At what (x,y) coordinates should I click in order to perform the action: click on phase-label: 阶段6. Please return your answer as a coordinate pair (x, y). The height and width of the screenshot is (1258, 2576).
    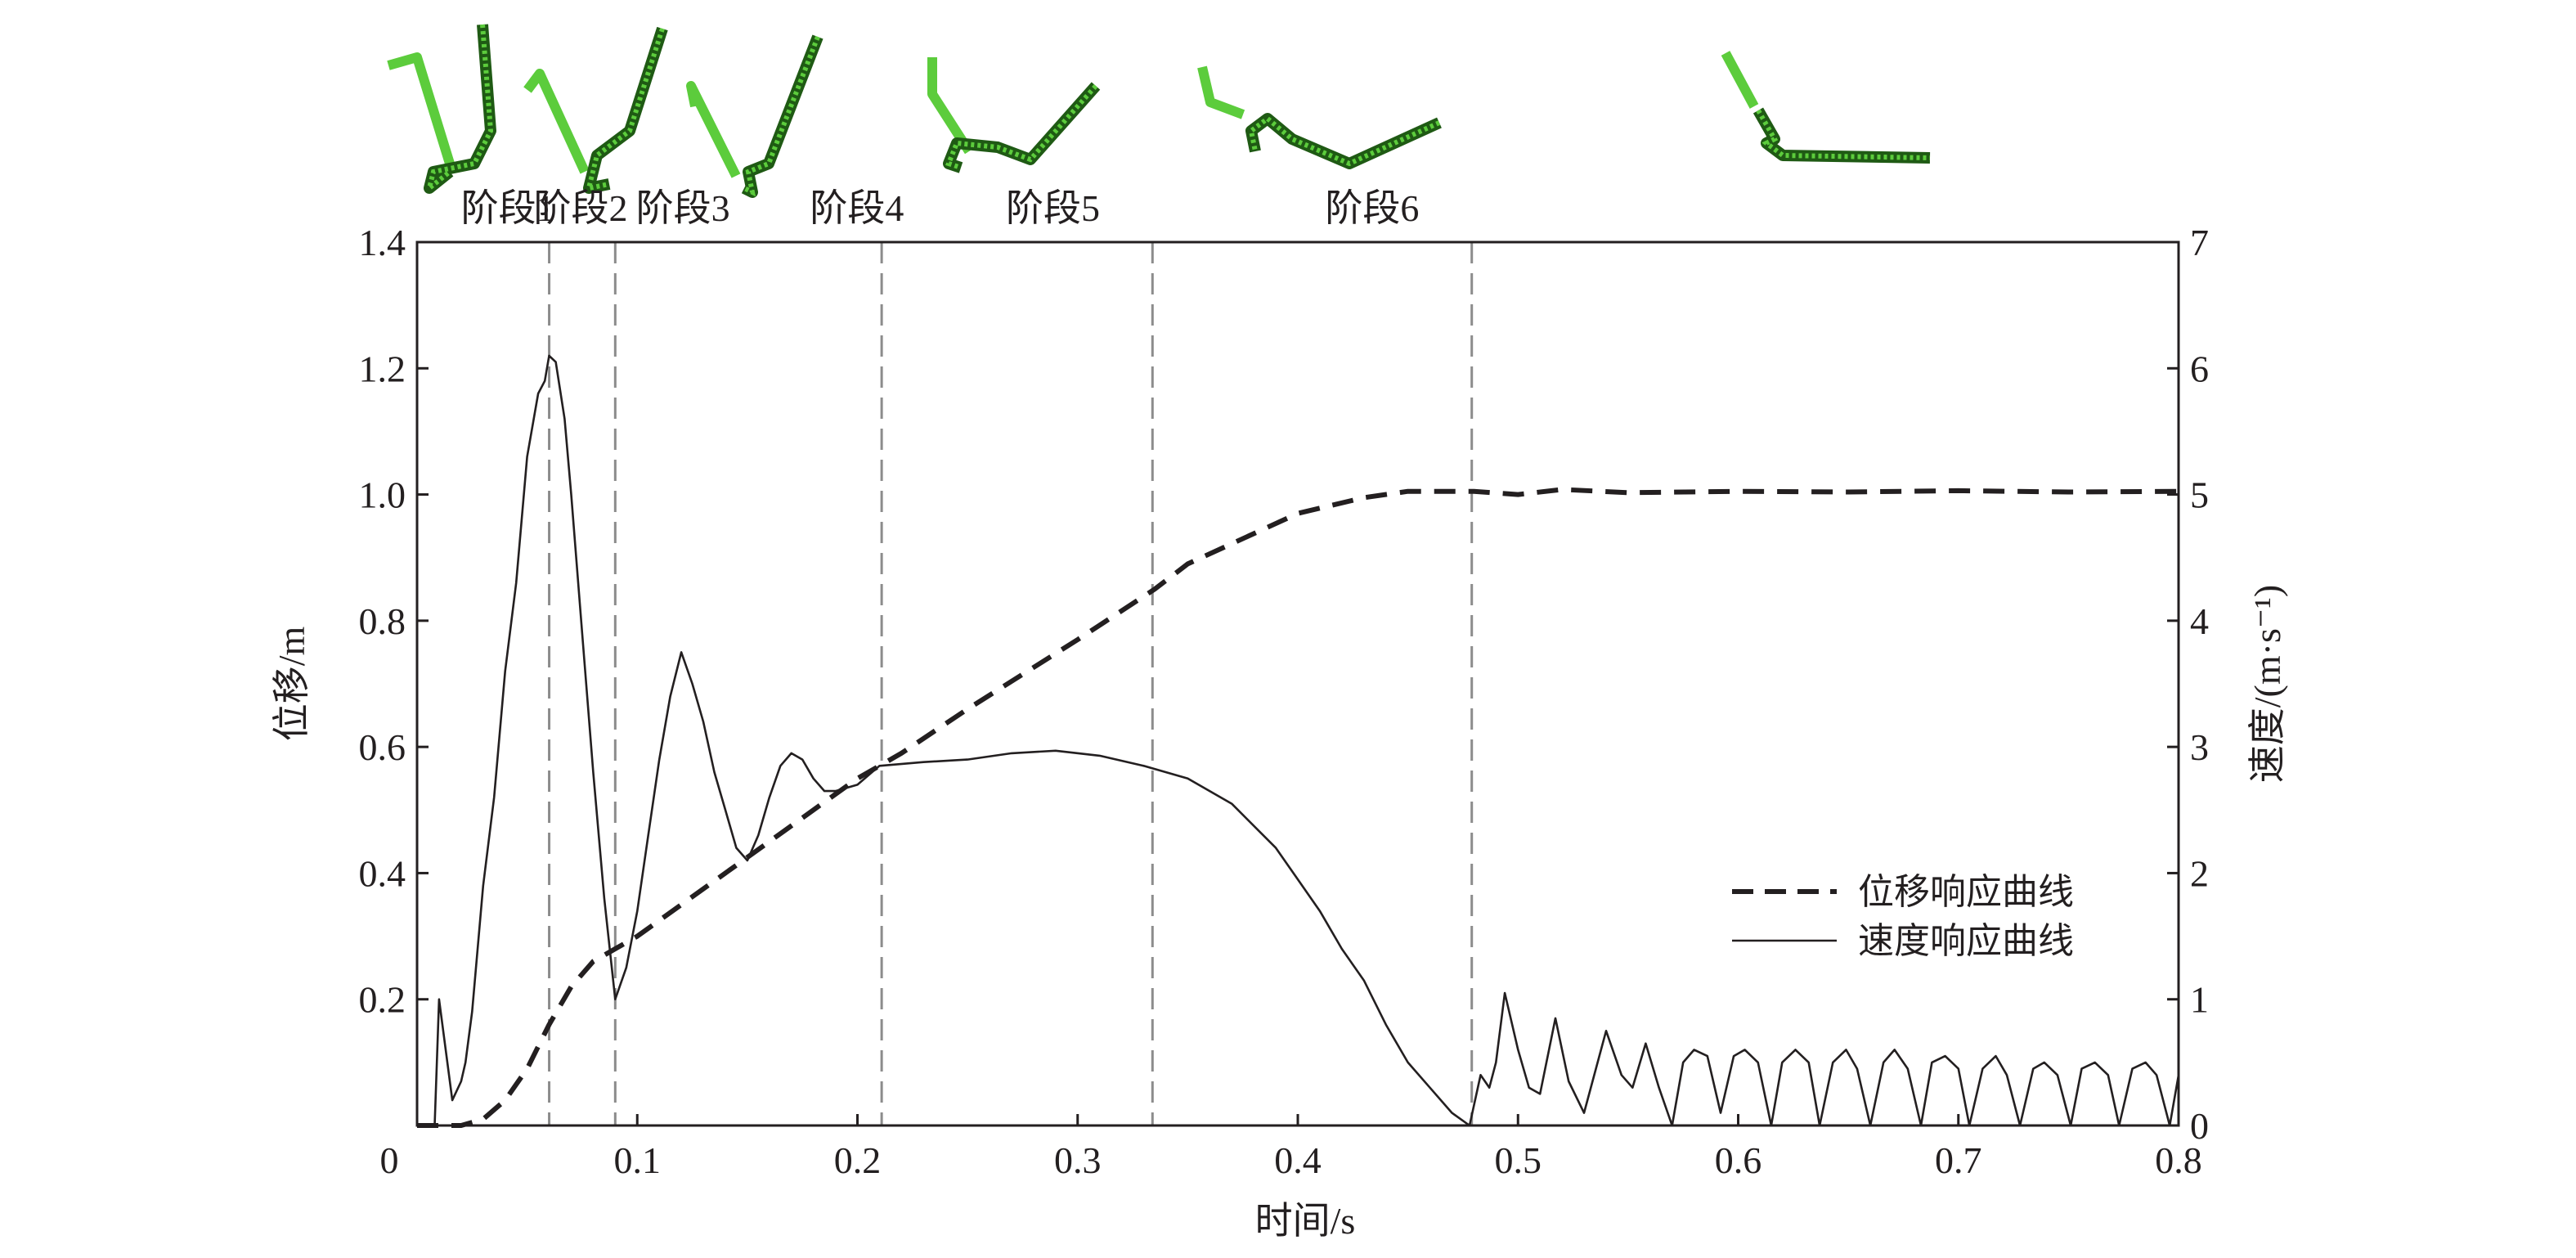
    Looking at the image, I should click on (1372, 208).